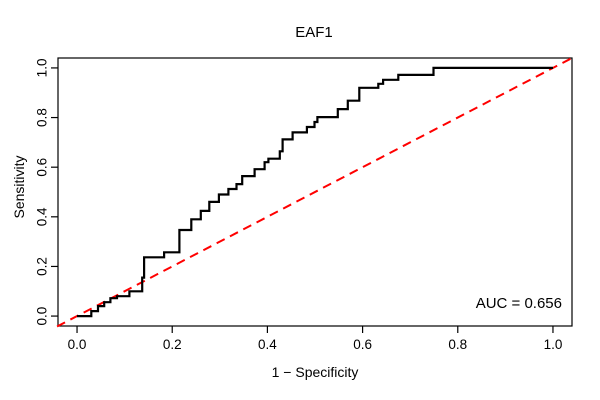 This screenshot has height=400, width=600. Describe the element at coordinates (42, 216) in the screenshot. I see `y-tick-label: 0.4` at that location.